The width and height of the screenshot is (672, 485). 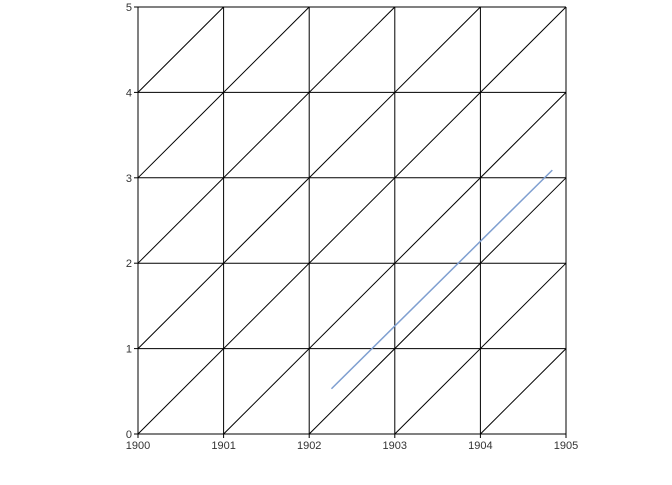 I want to click on y-tick-label: 2, so click(x=129, y=264).